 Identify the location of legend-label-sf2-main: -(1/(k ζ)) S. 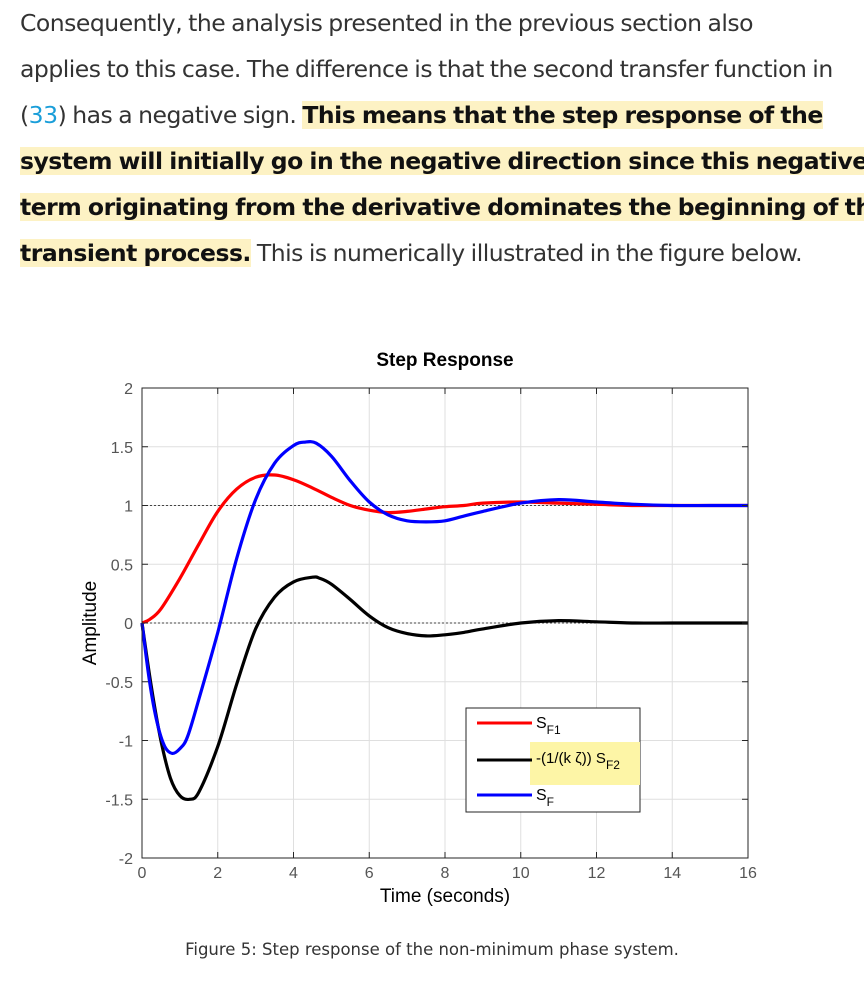
(571, 758).